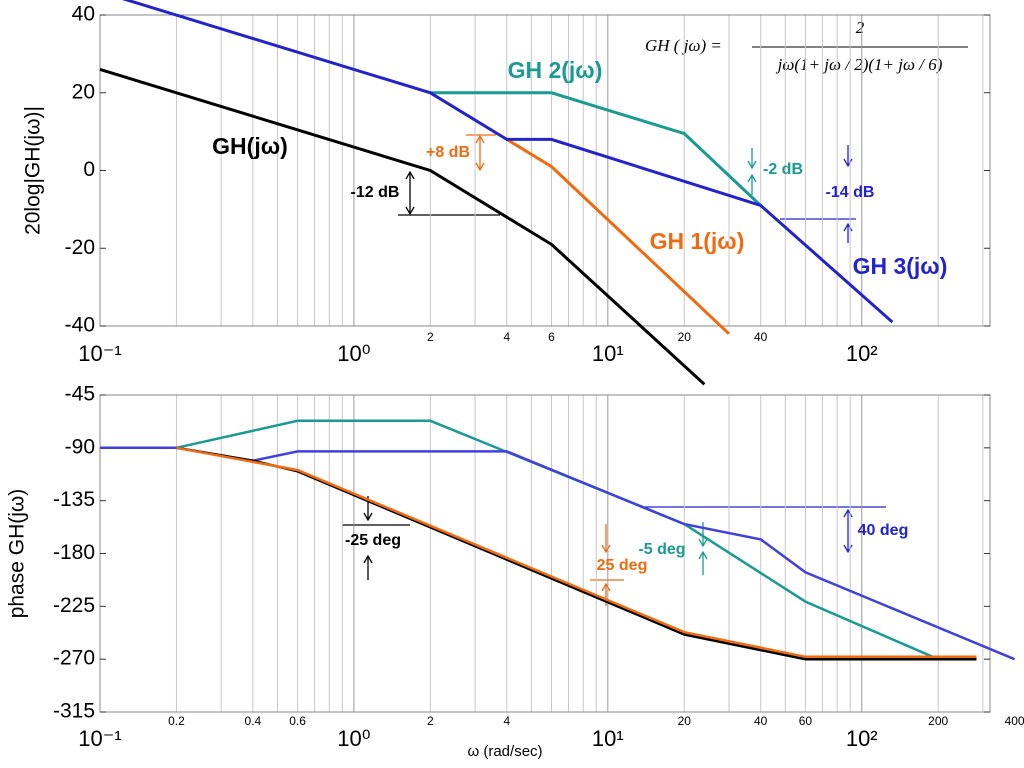  What do you see at coordinates (555, 70) in the screenshot?
I see `series-label: GH 2(jω)` at bounding box center [555, 70].